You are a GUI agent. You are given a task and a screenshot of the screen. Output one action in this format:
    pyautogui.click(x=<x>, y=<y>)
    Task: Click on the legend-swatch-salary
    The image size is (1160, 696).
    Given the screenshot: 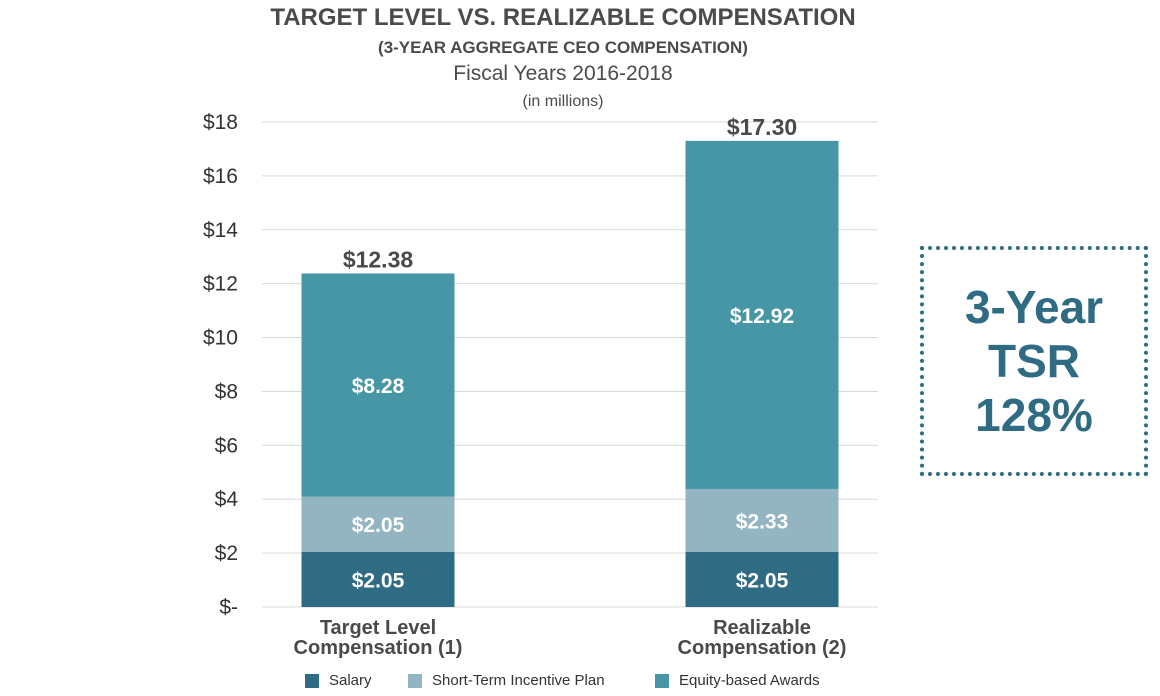 What is the action you would take?
    pyautogui.click(x=312, y=680)
    